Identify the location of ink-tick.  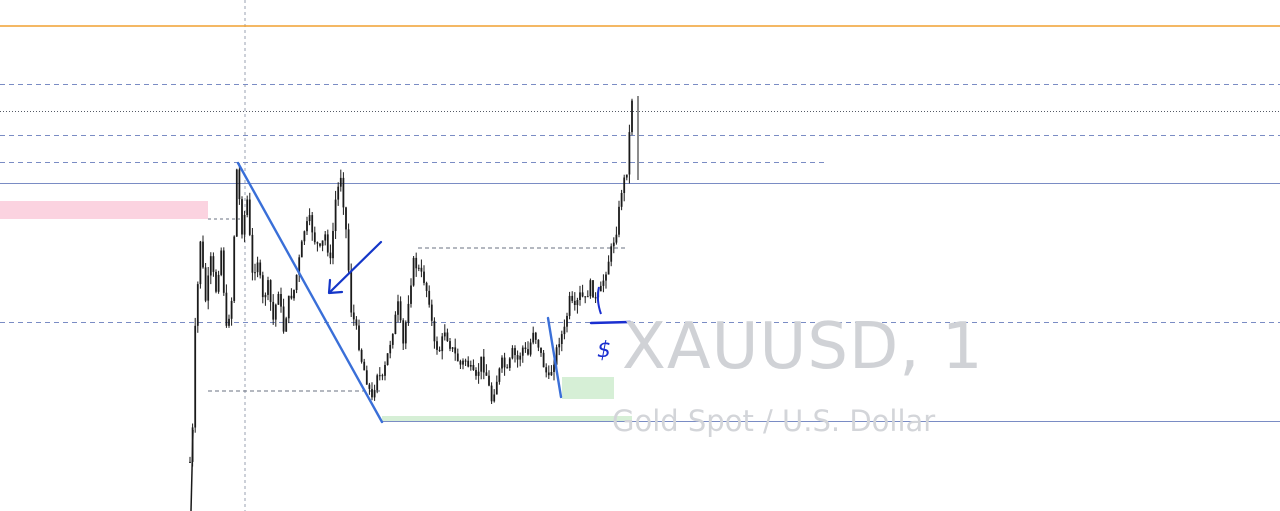
(599, 300).